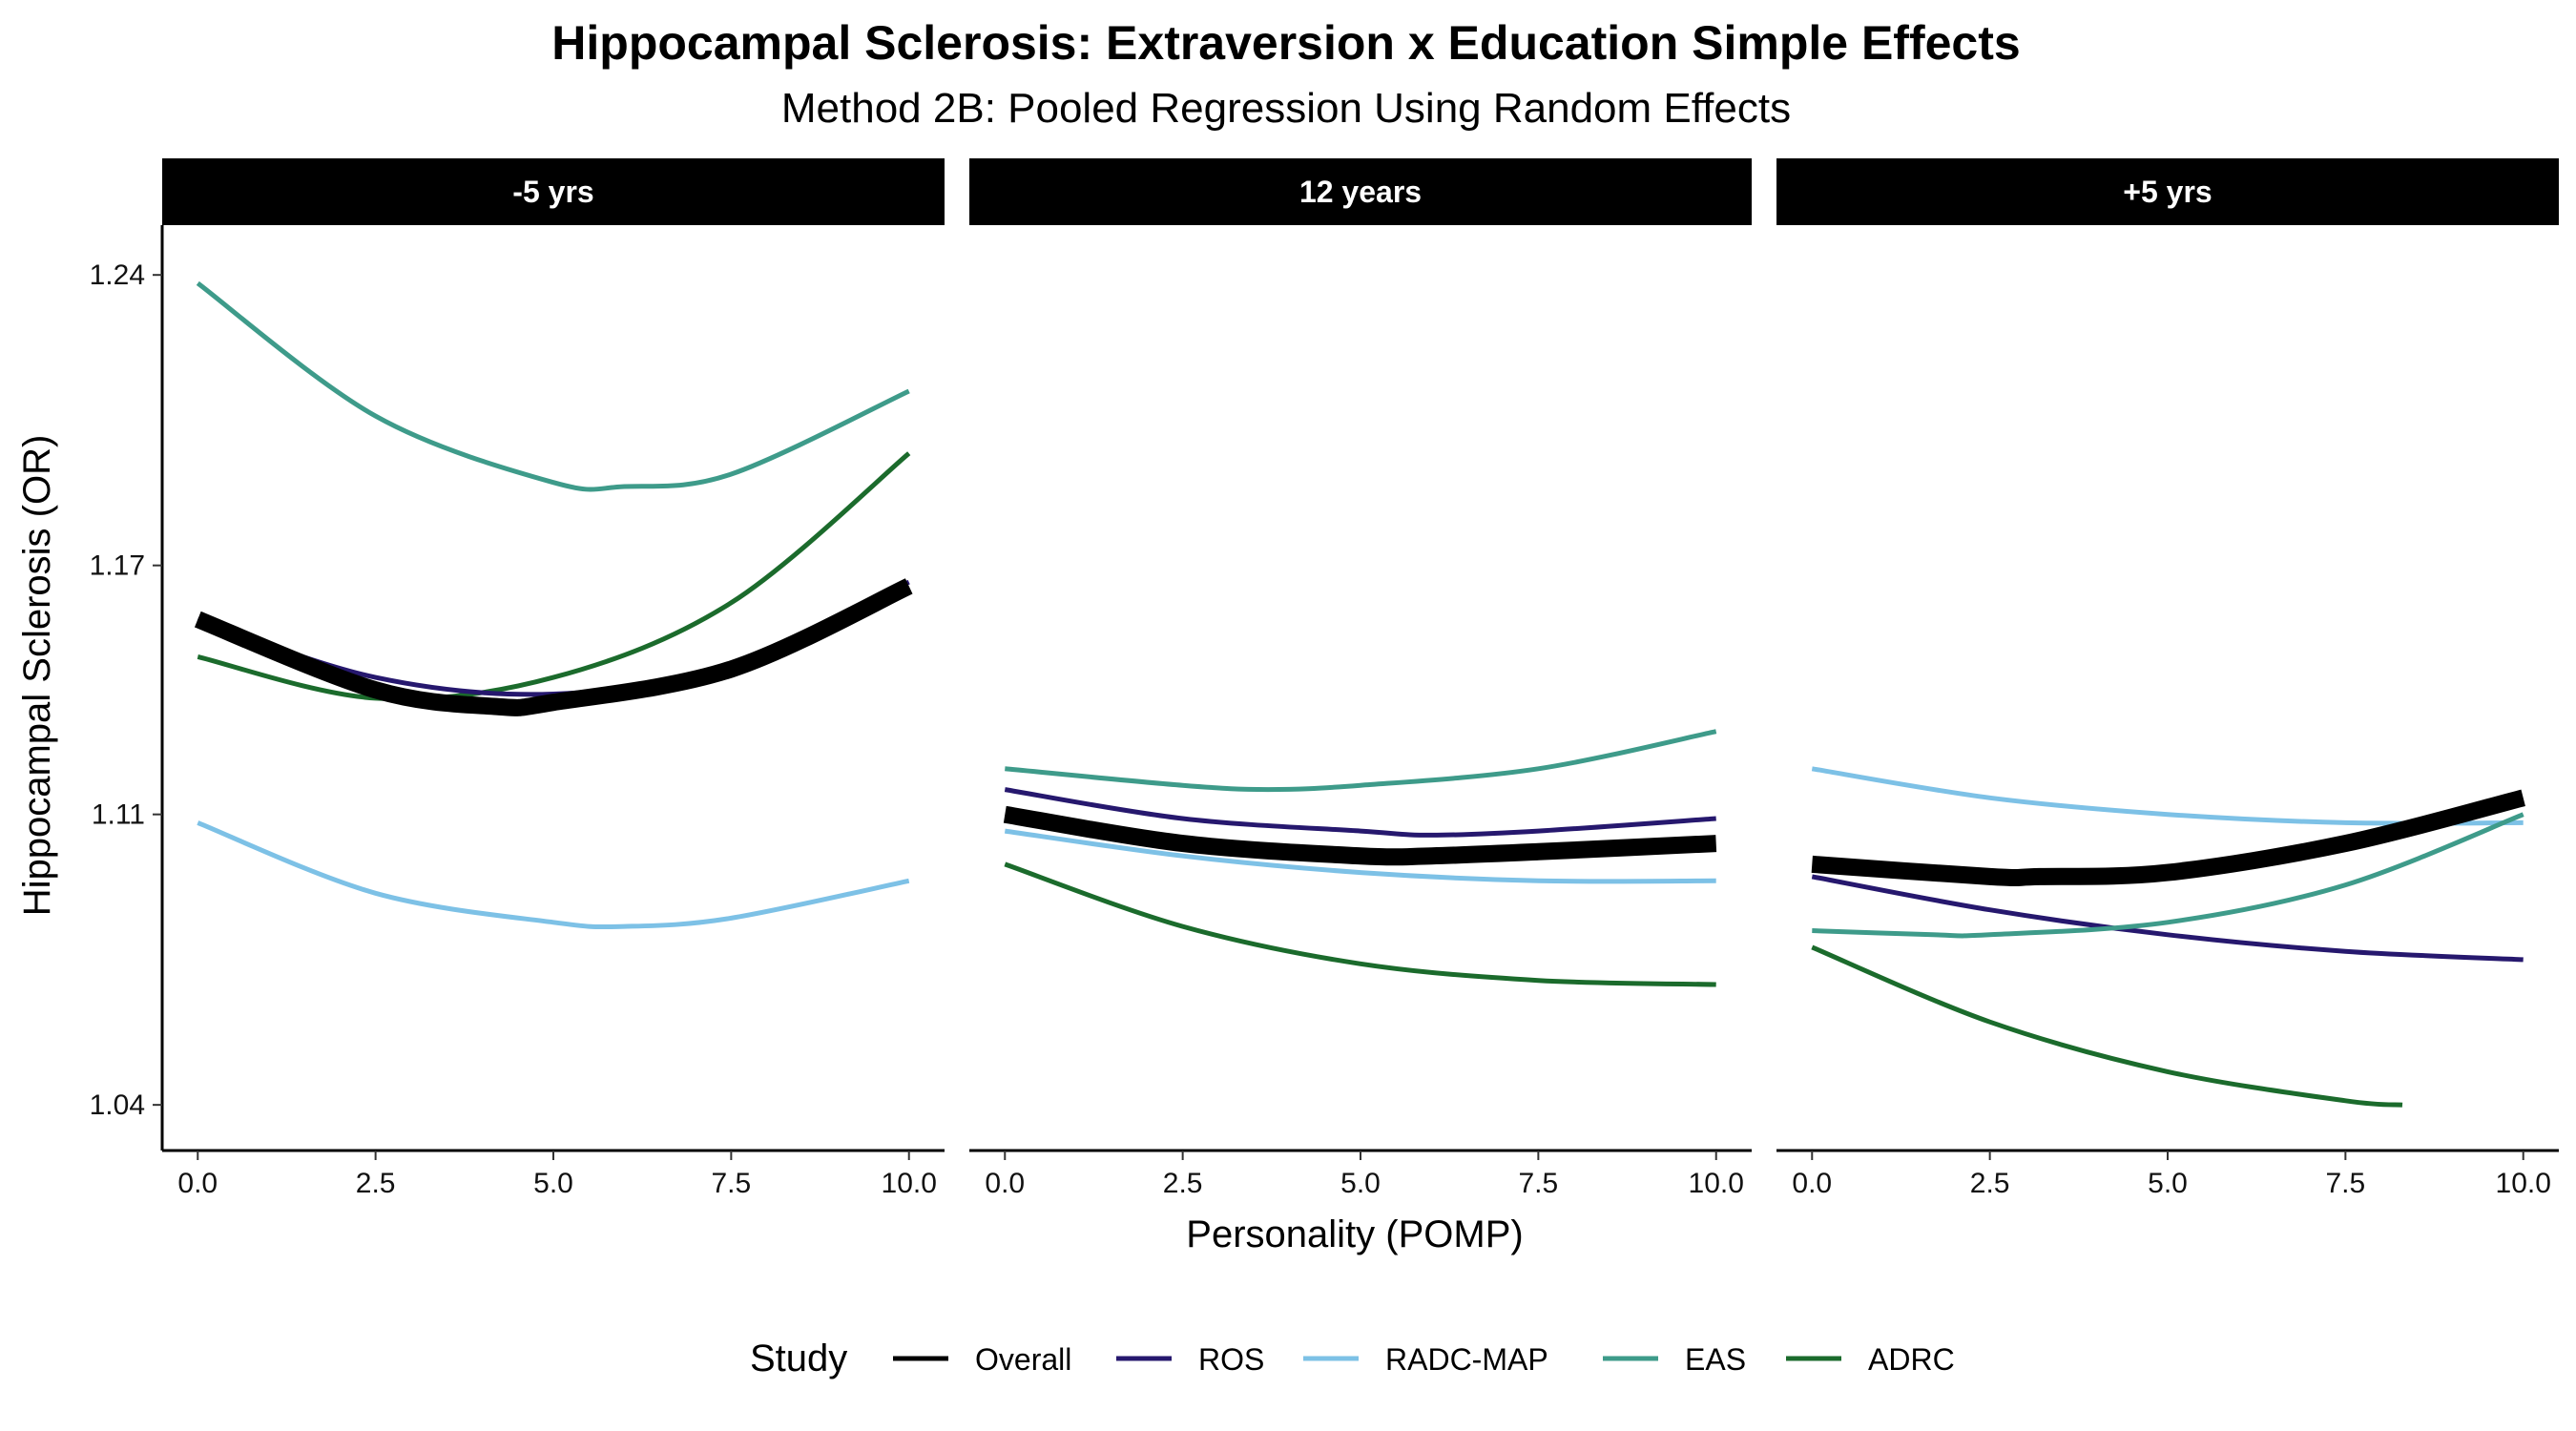 The height and width of the screenshot is (1431, 2576). I want to click on legend-item-eas: EAS, so click(1674, 1359).